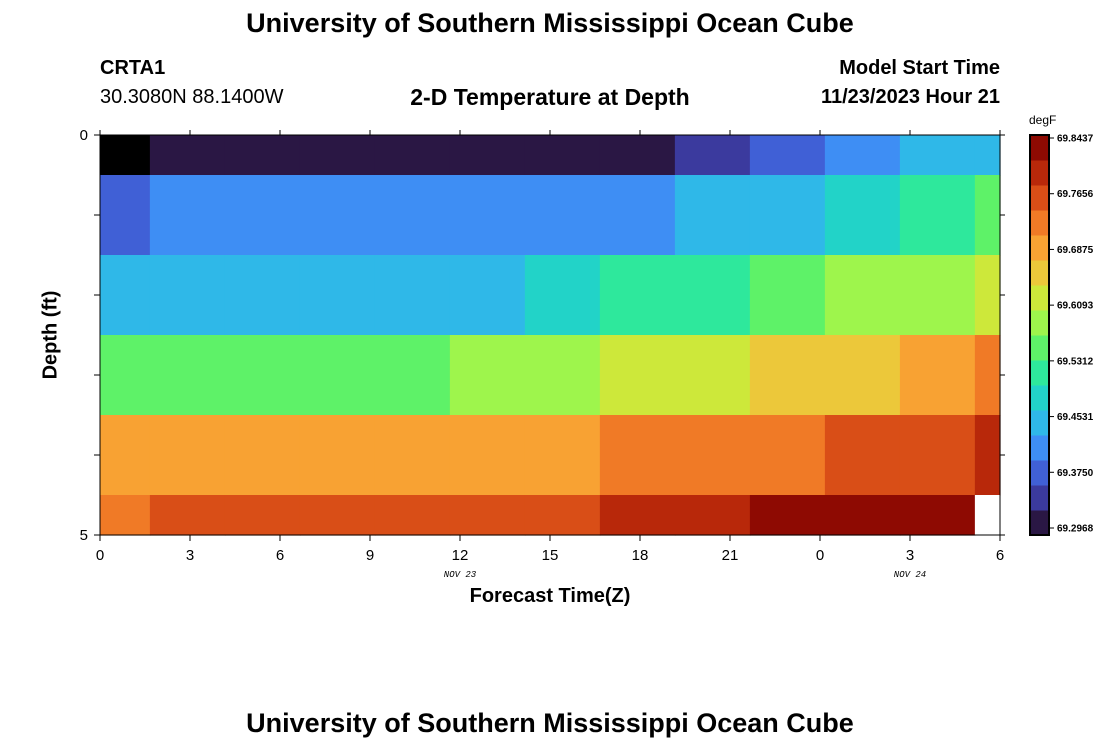  What do you see at coordinates (1075, 194) in the screenshot?
I see `colorbar-label: 69.7656` at bounding box center [1075, 194].